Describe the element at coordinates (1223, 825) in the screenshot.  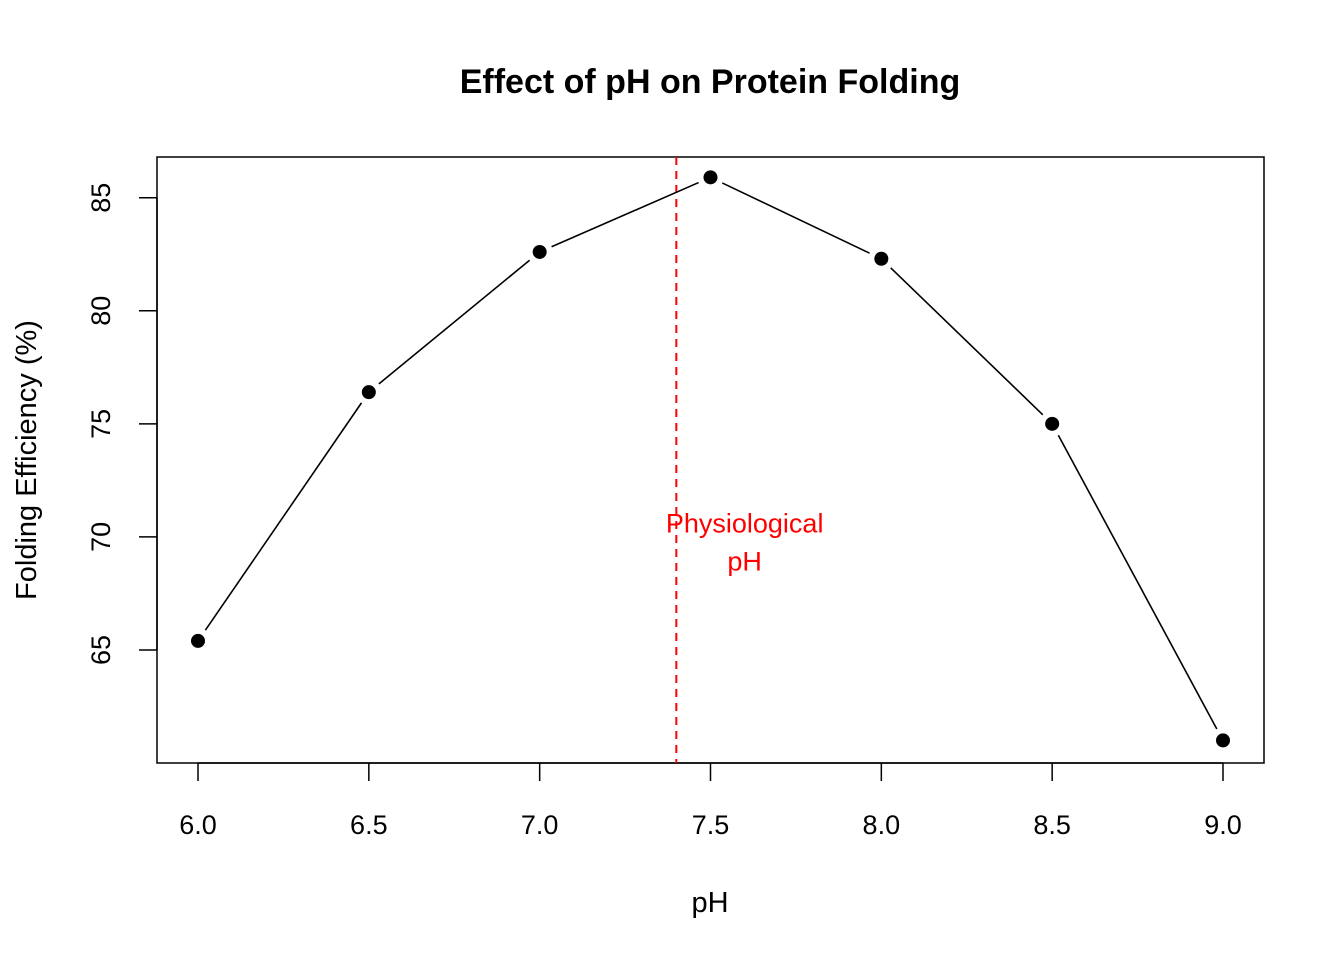
I see `x-tick-label: 9.0` at that location.